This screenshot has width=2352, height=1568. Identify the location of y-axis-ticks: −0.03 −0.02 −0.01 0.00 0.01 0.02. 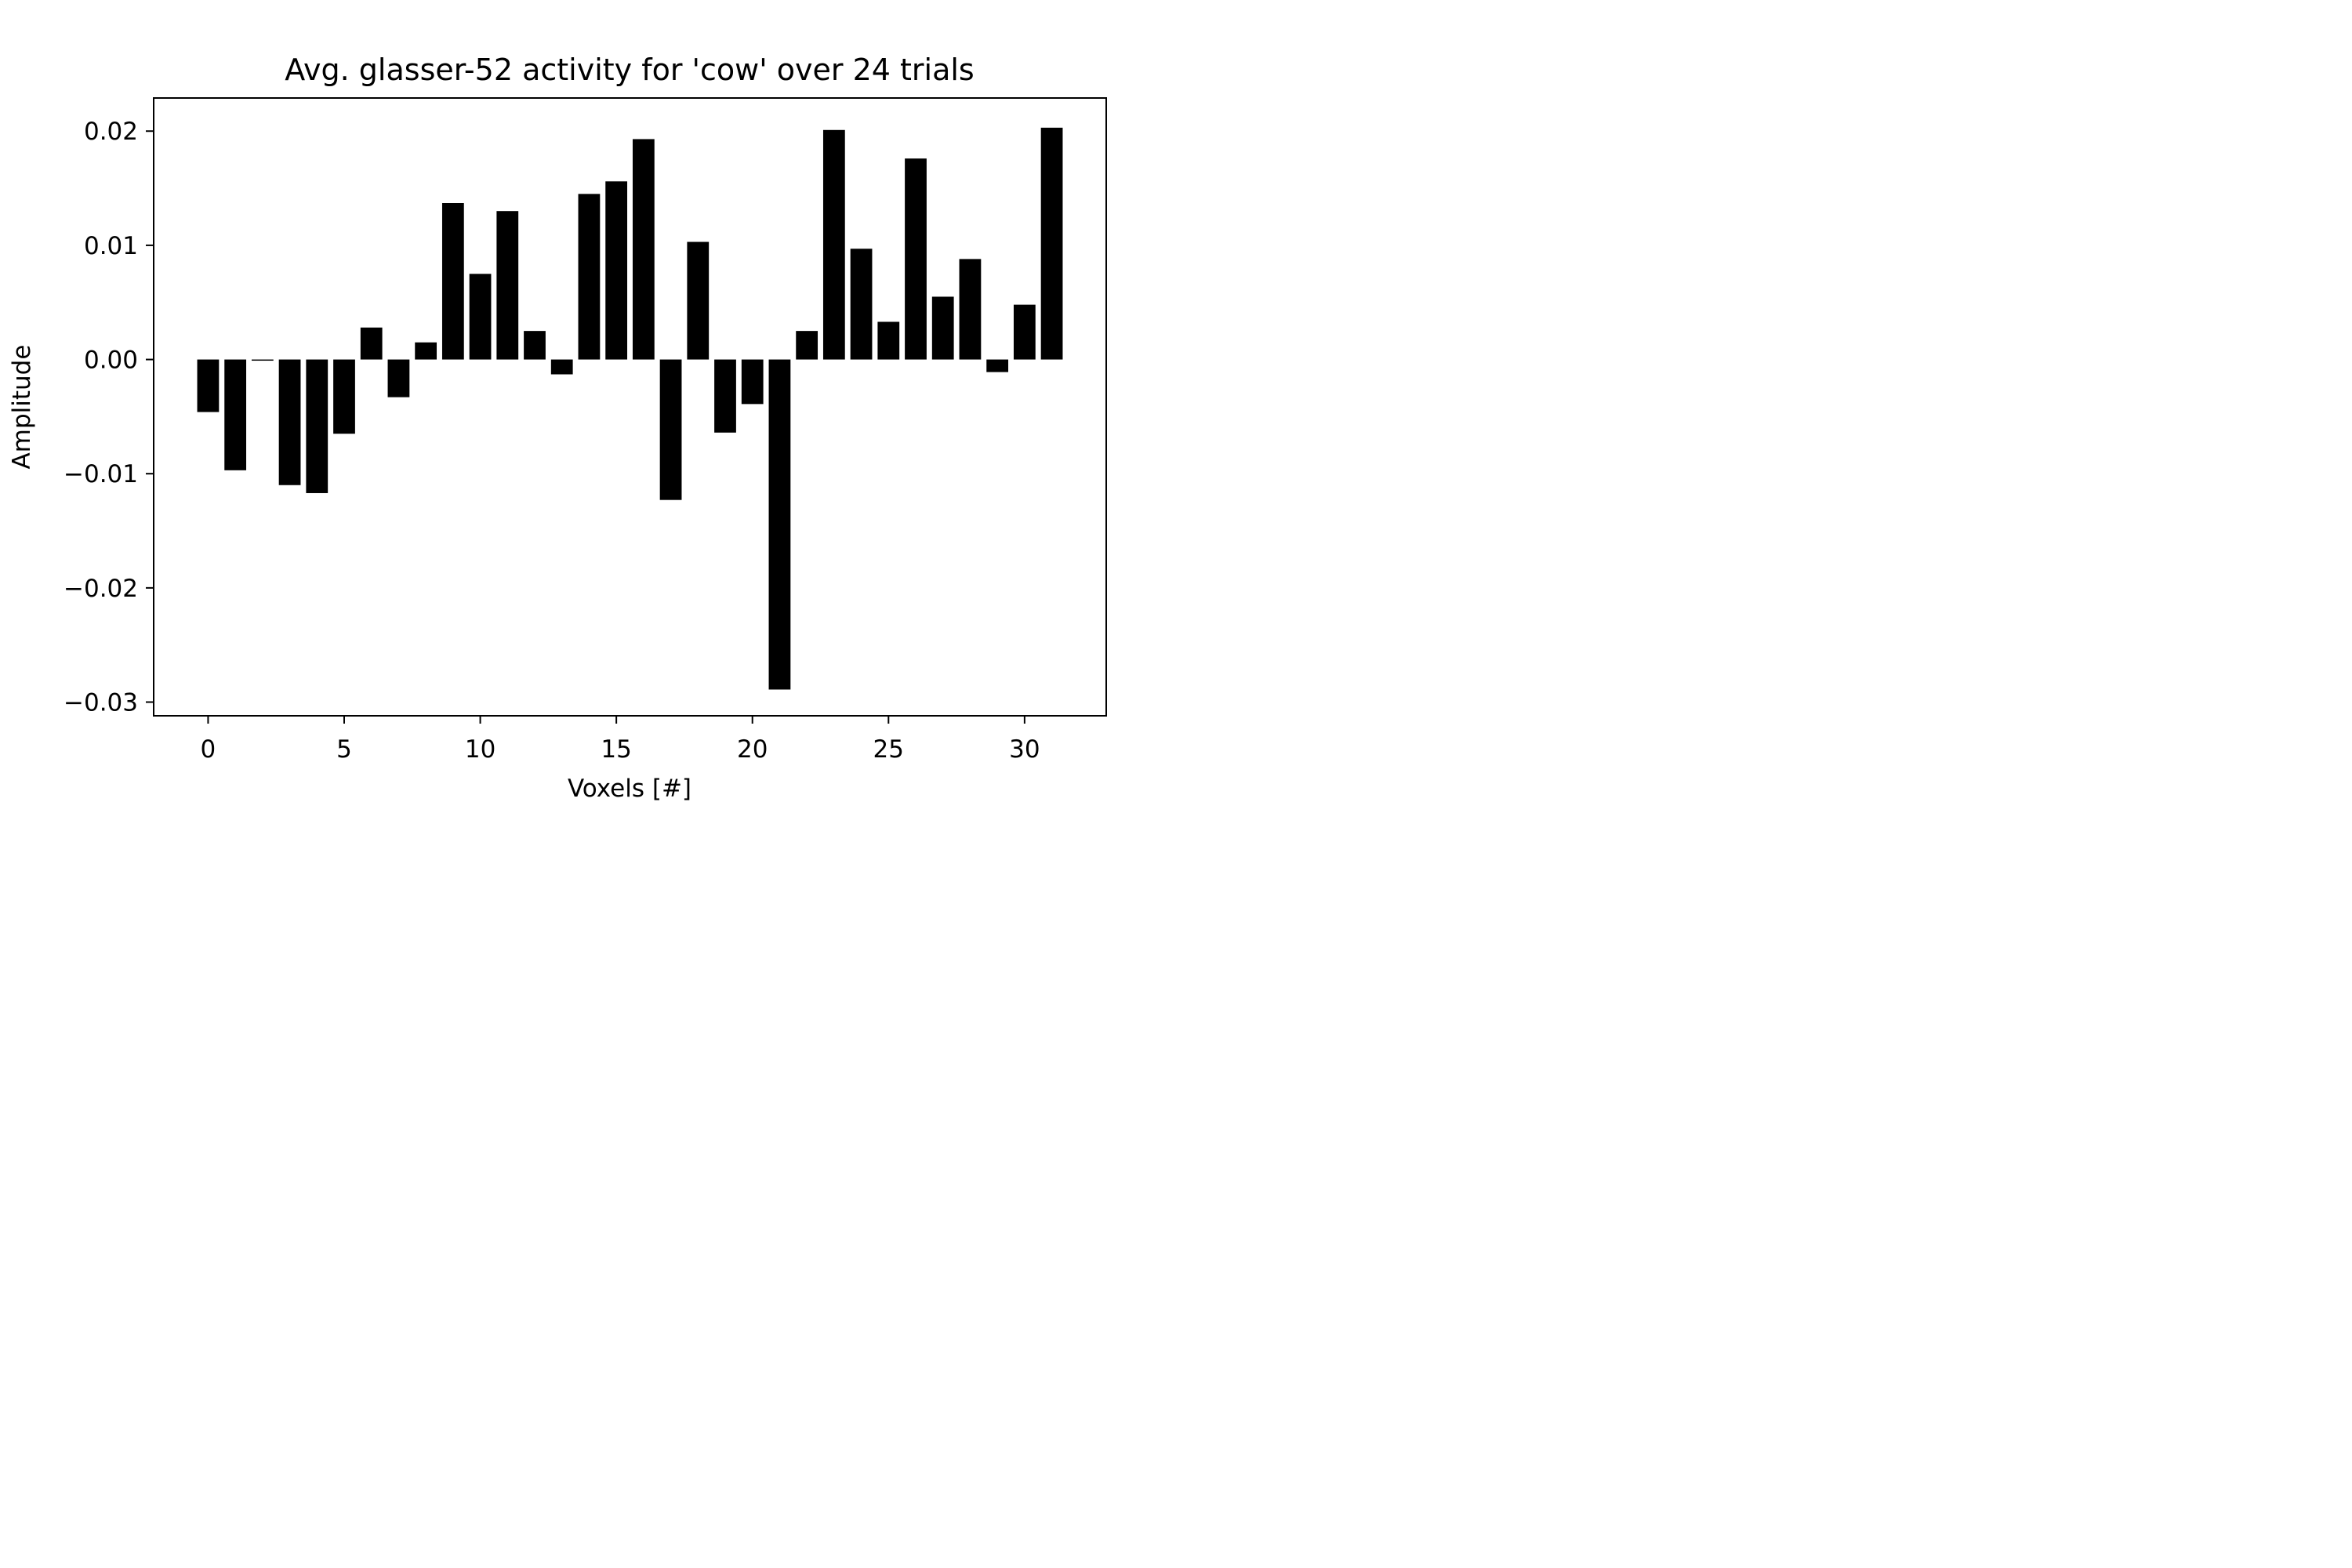
(109, 417).